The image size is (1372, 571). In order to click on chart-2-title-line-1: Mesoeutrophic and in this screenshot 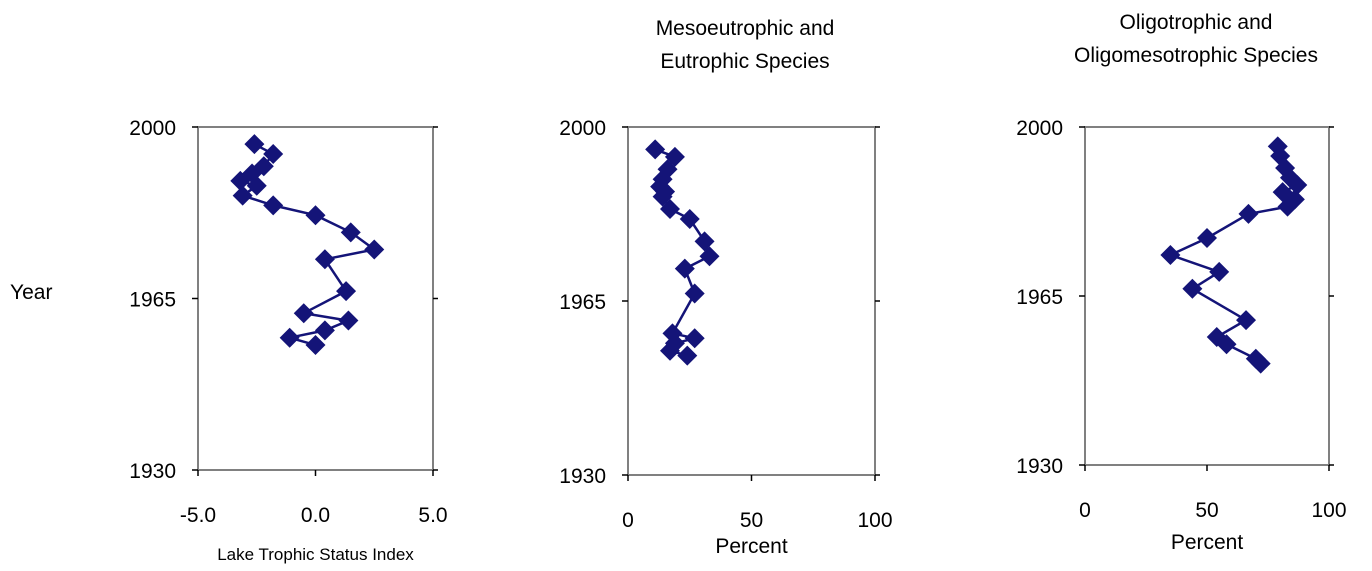, I will do `click(745, 28)`.